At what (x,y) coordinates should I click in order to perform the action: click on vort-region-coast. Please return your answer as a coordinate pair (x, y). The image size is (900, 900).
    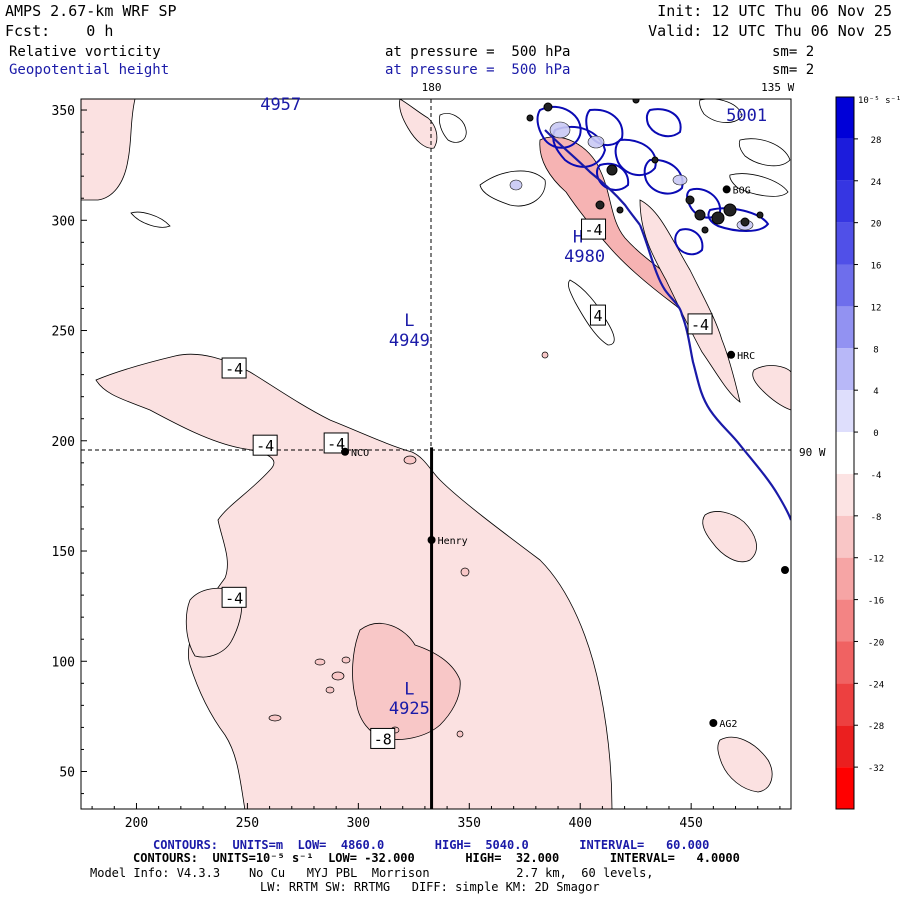
    Looking at the image, I should click on (690, 301).